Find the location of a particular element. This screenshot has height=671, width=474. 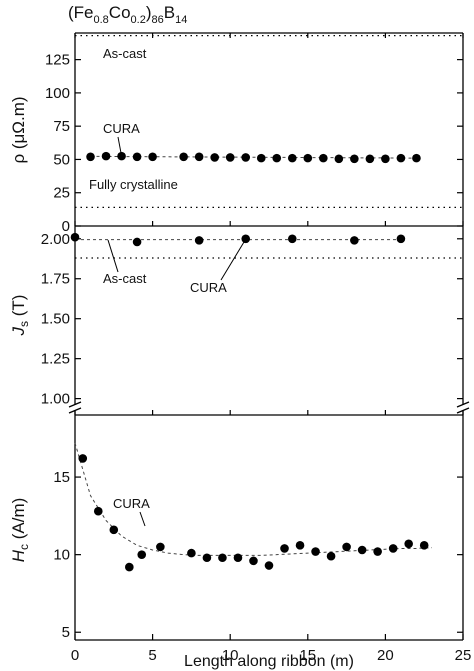

x-tick-label: 10 is located at coordinates (230, 655).